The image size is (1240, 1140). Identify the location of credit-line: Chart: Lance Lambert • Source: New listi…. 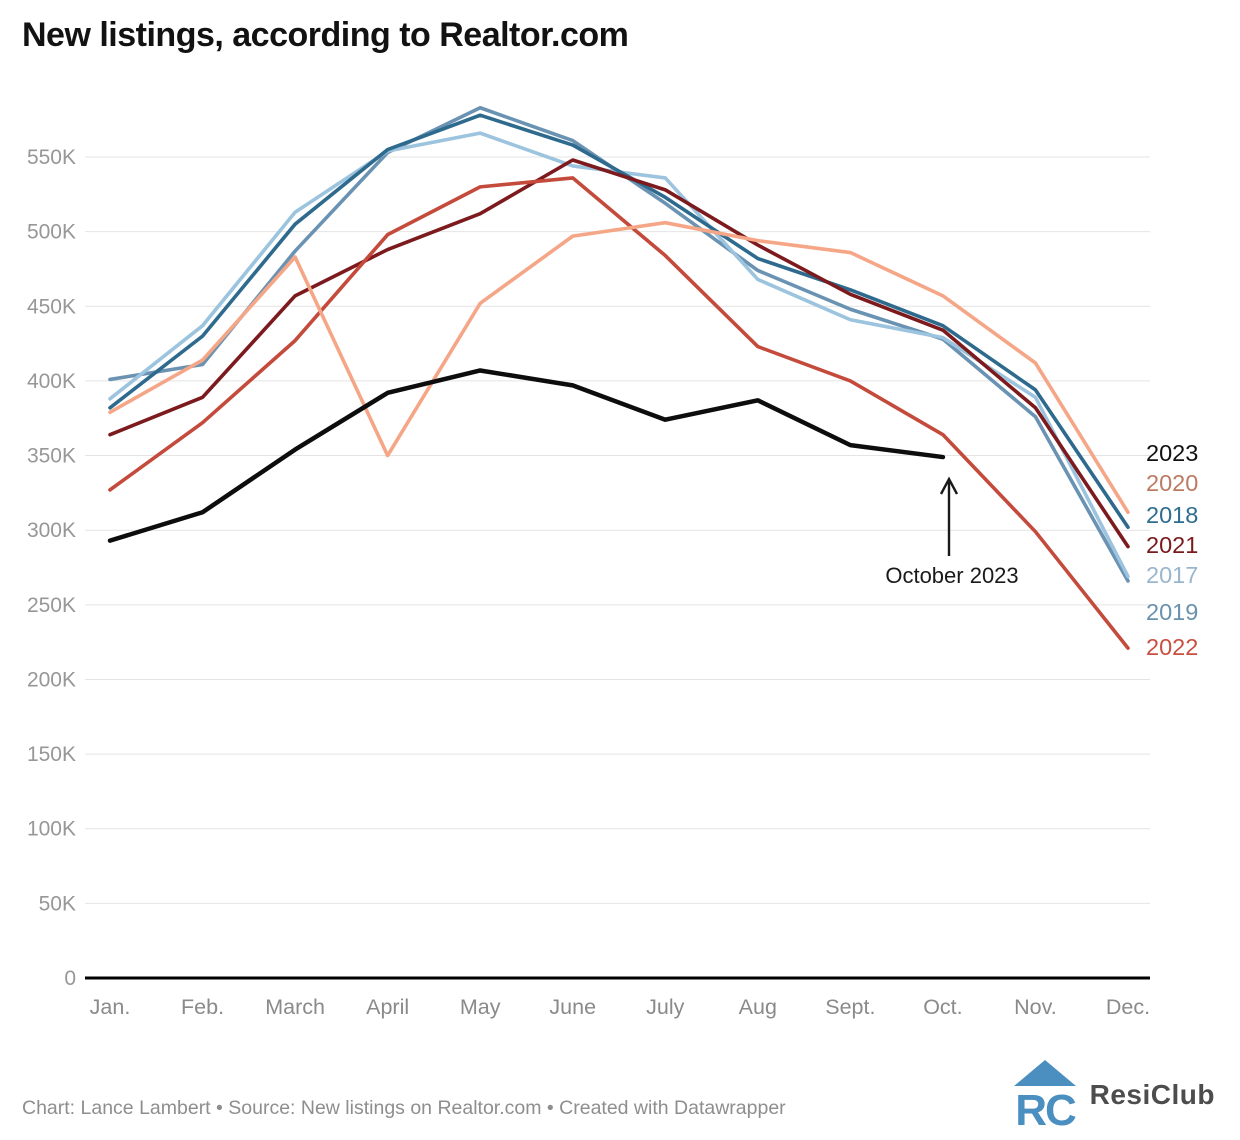
(404, 1108).